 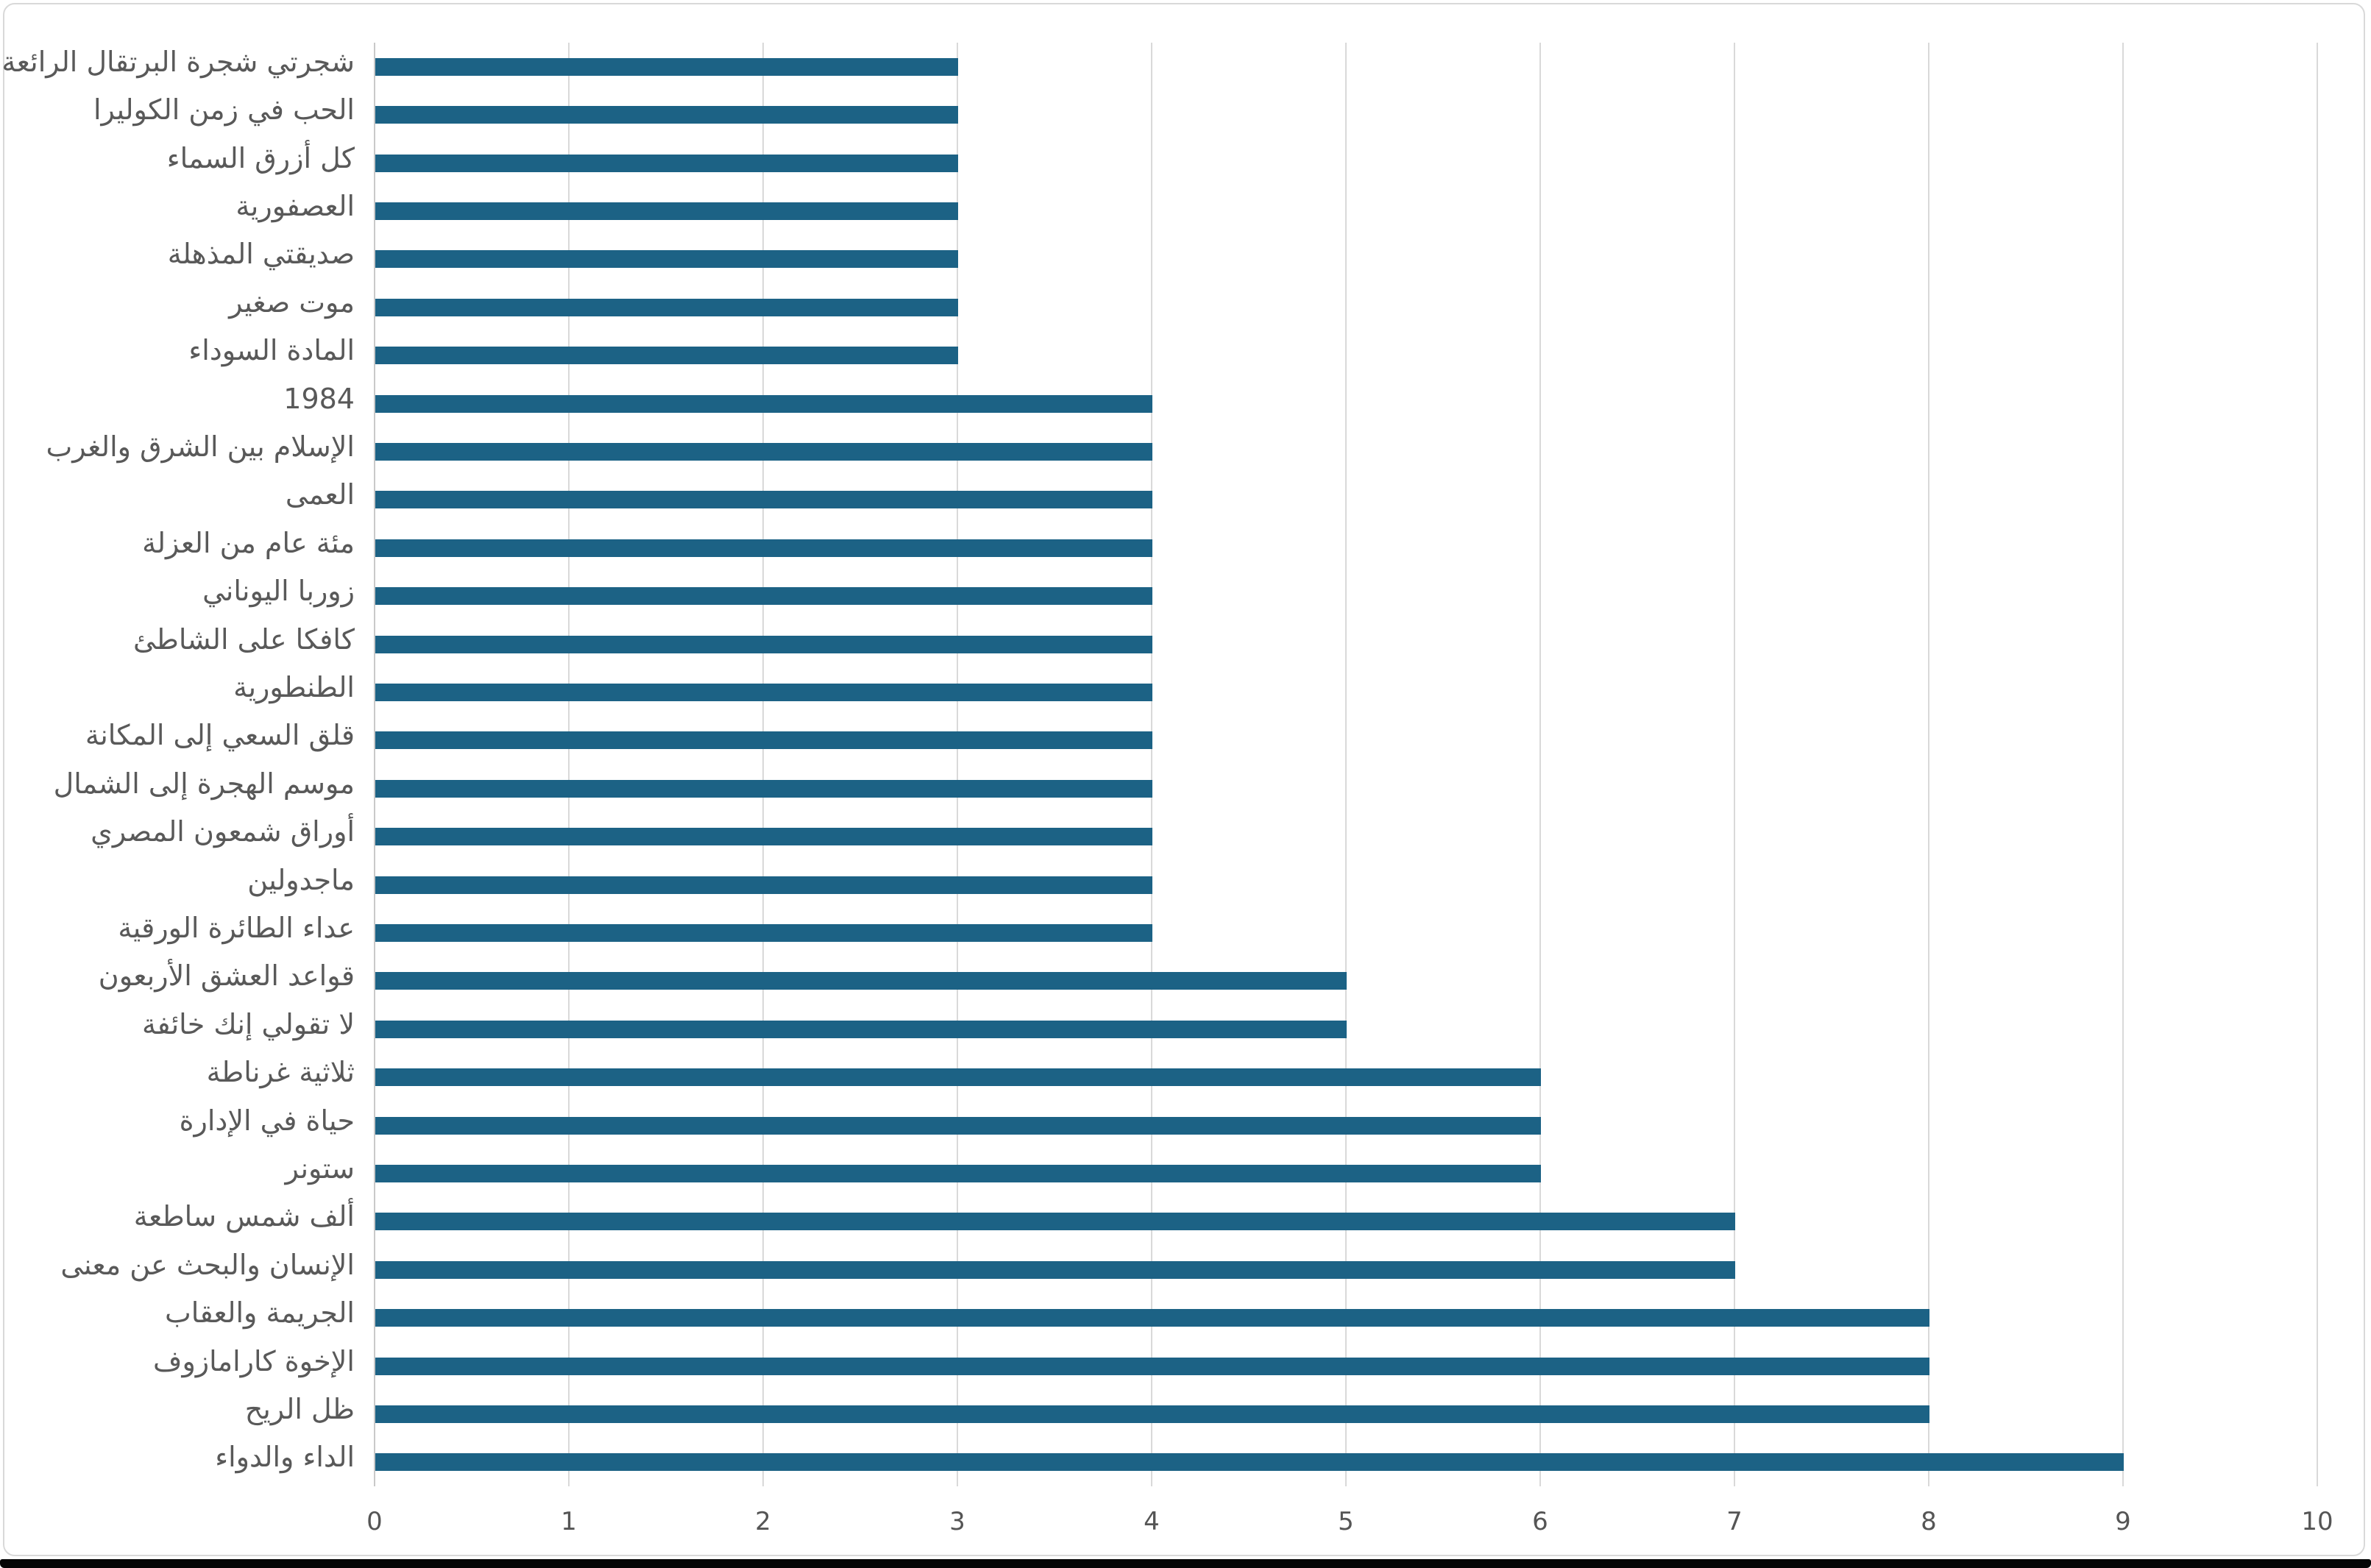 What do you see at coordinates (261, 254) in the screenshot?
I see `category-label: صديقتي المذهلة` at bounding box center [261, 254].